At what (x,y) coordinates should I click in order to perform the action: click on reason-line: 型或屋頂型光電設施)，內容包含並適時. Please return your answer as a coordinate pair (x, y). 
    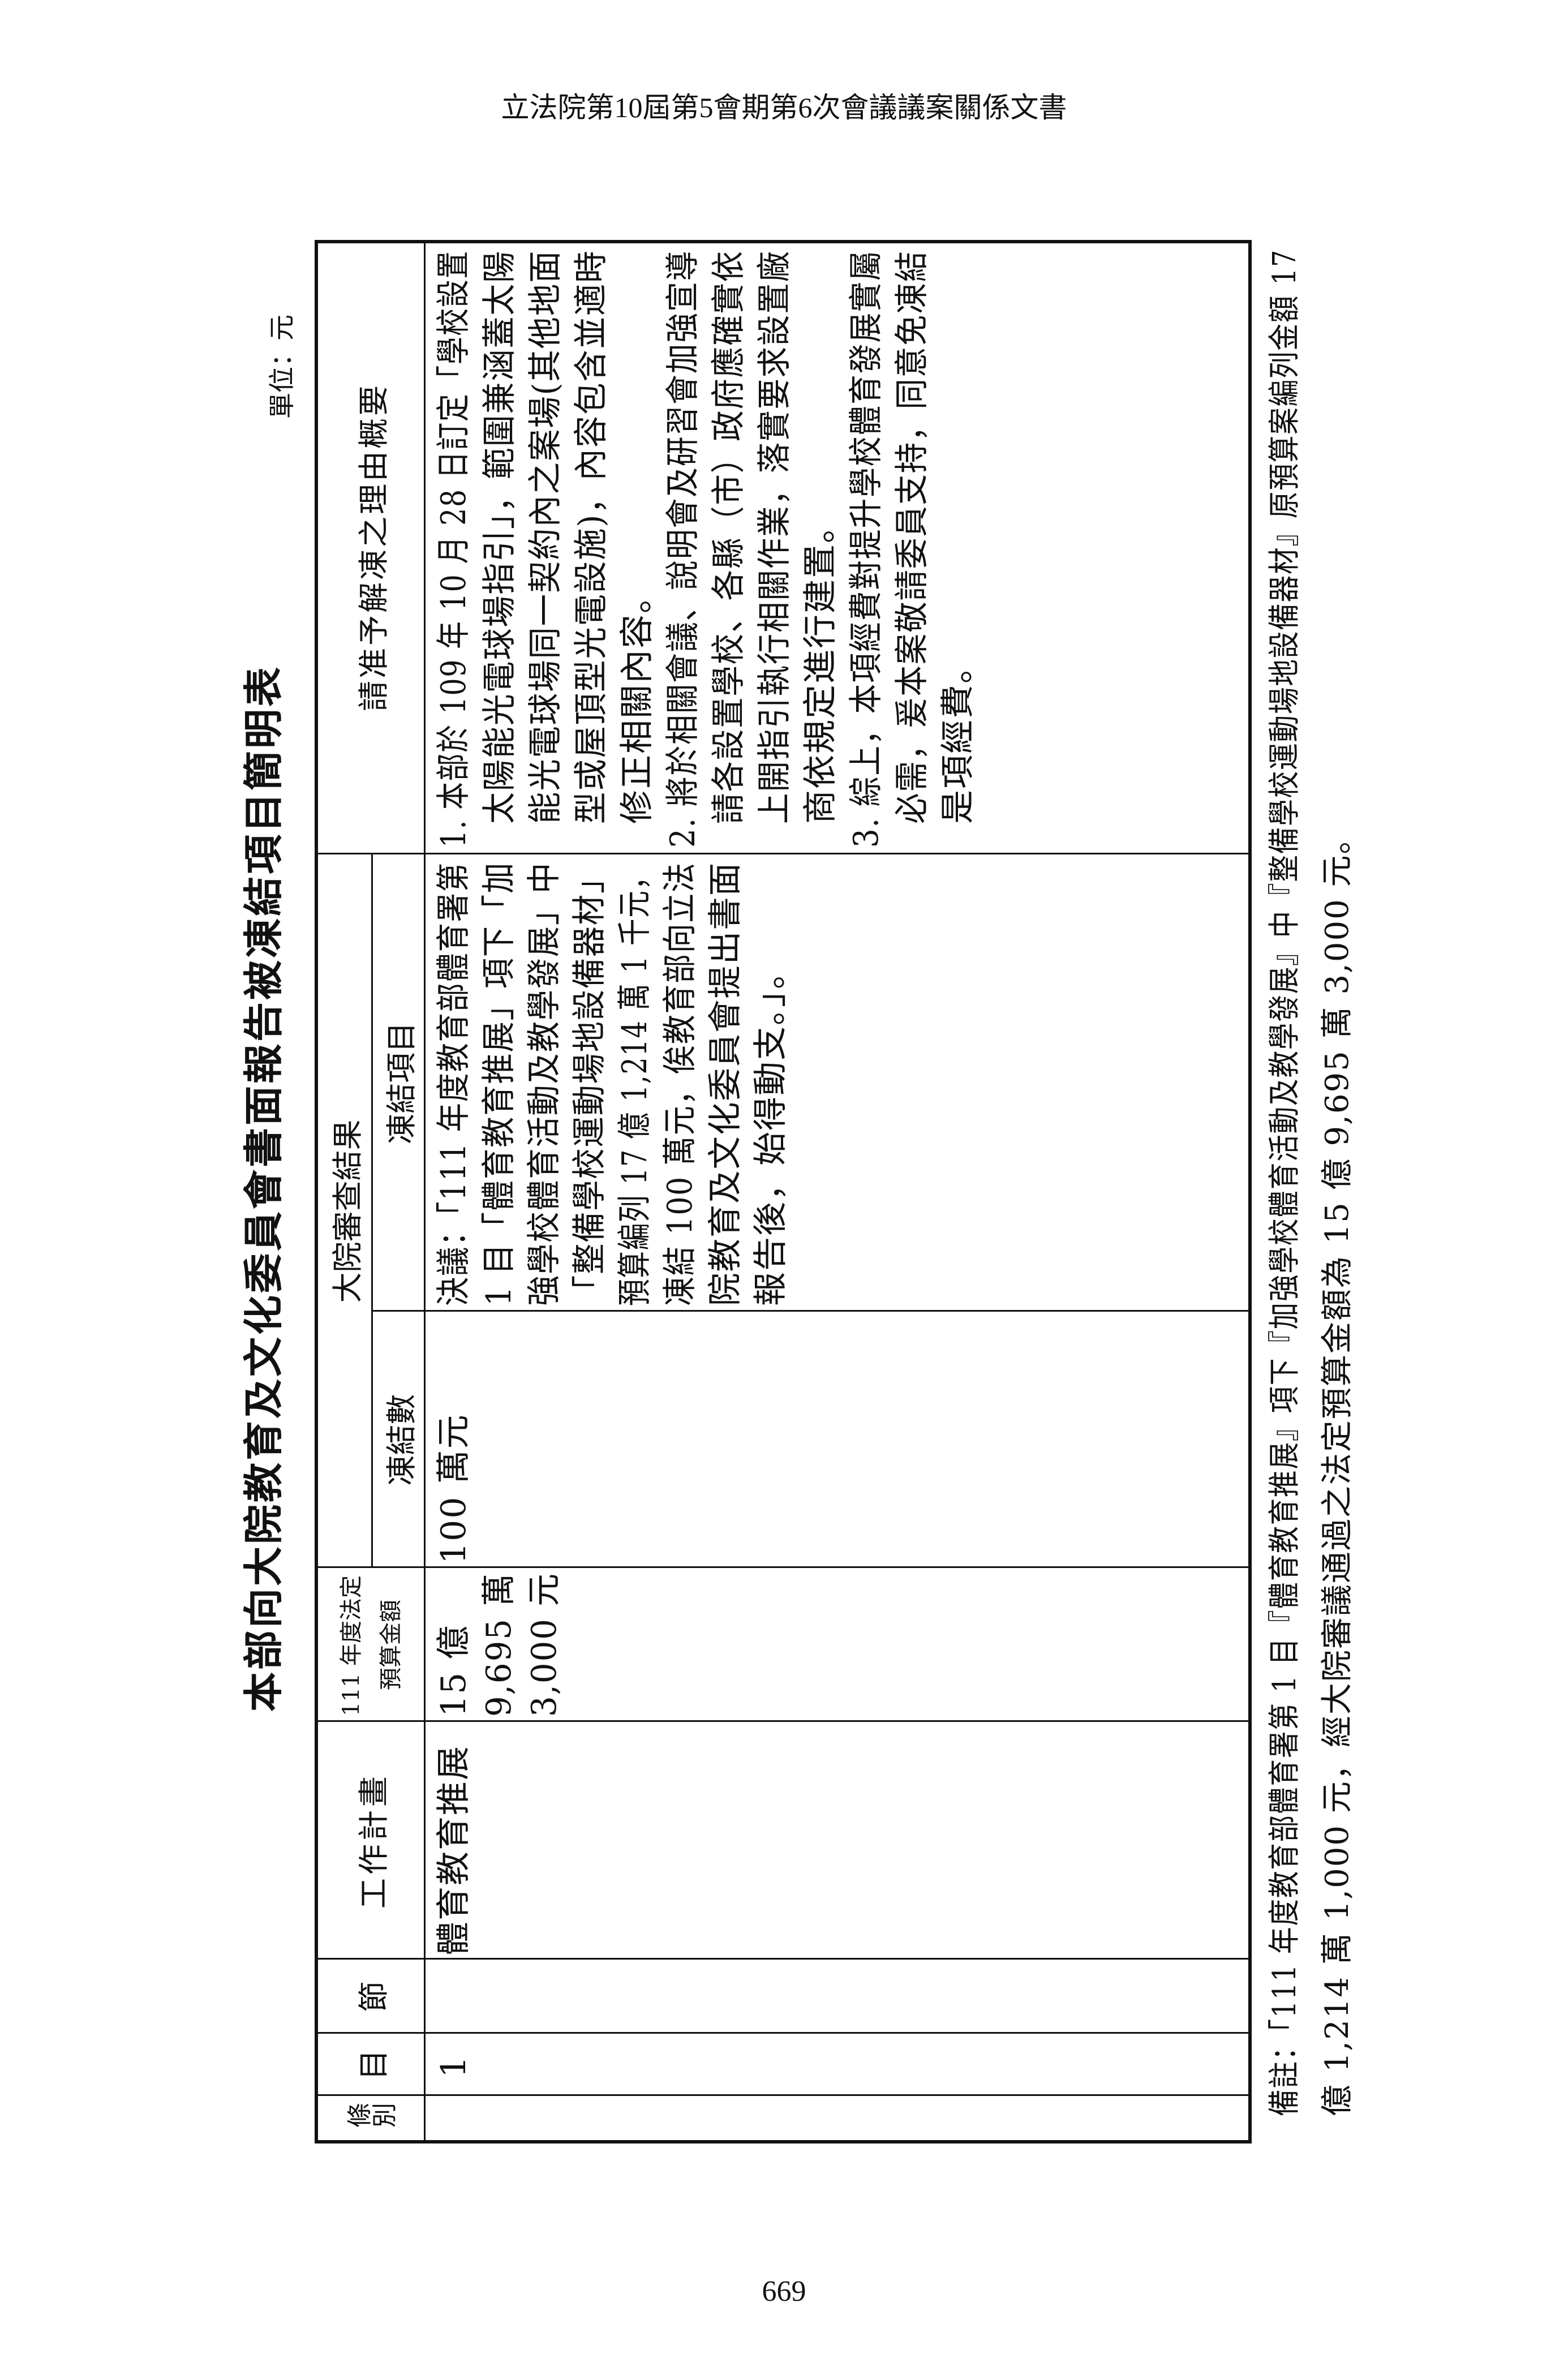
    Looking at the image, I should click on (591, 537).